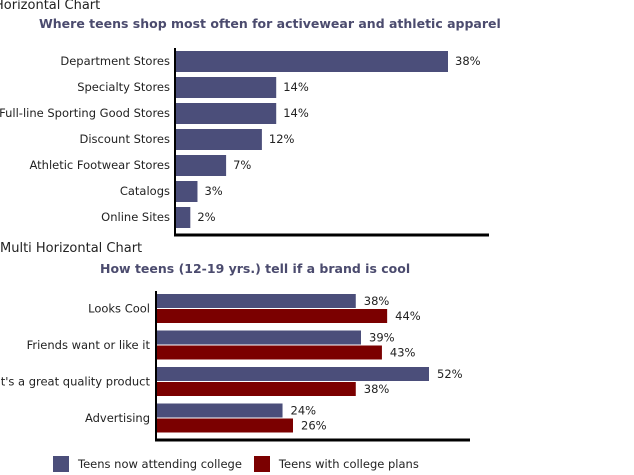 Image resolution: width=634 pixels, height=475 pixels. What do you see at coordinates (124, 139) in the screenshot?
I see `chart1-category-label: Discount Stores` at bounding box center [124, 139].